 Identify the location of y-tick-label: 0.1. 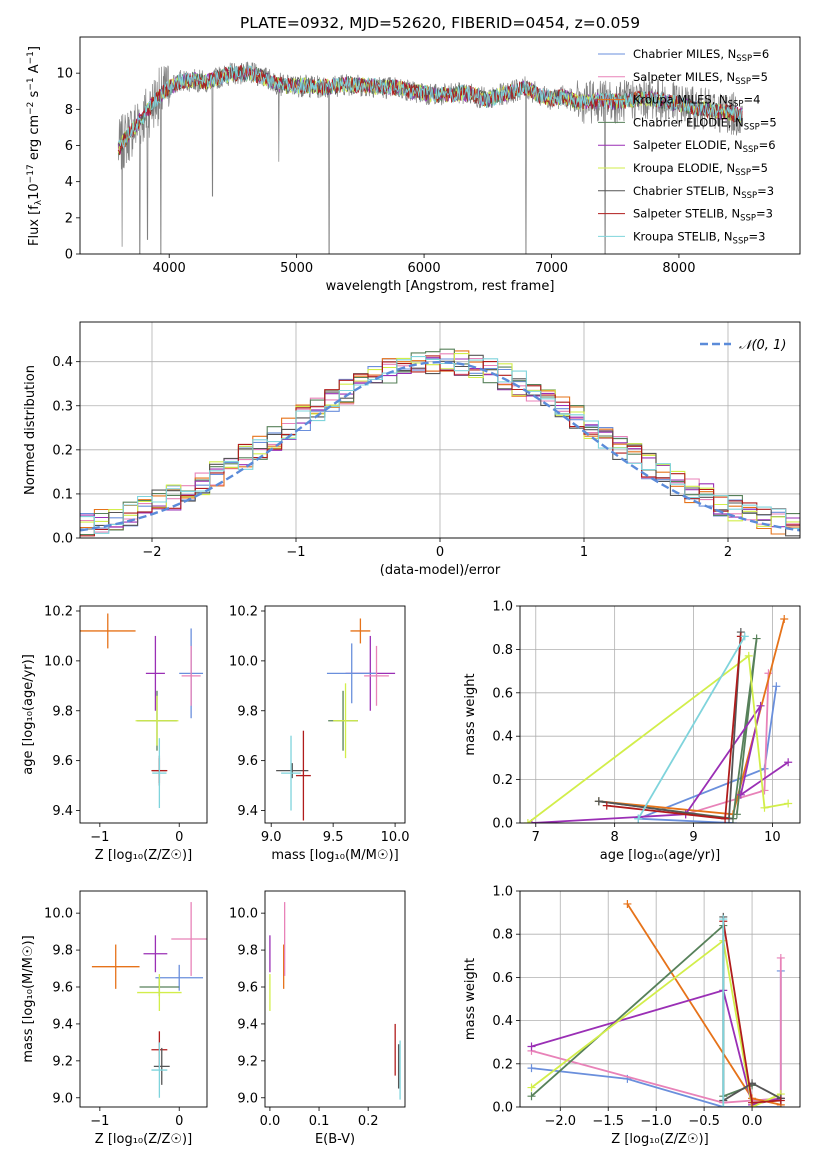
(62, 494).